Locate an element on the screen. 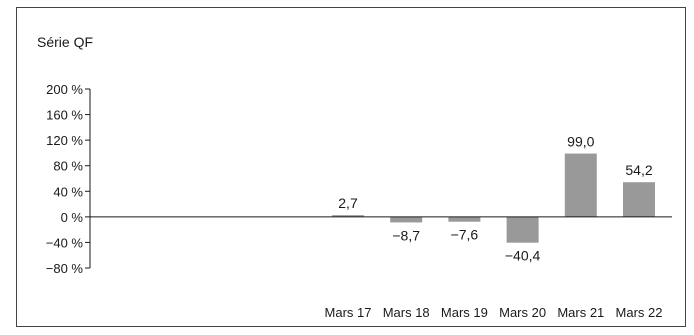  y-tick-label: 120 % is located at coordinates (64, 140).